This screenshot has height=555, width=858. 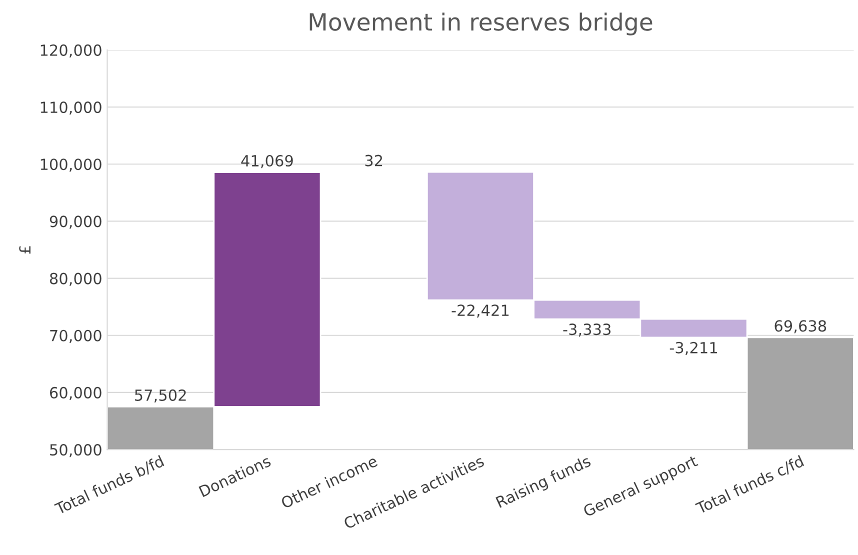 What do you see at coordinates (71, 51) in the screenshot?
I see `y-tick-label: 120,000` at bounding box center [71, 51].